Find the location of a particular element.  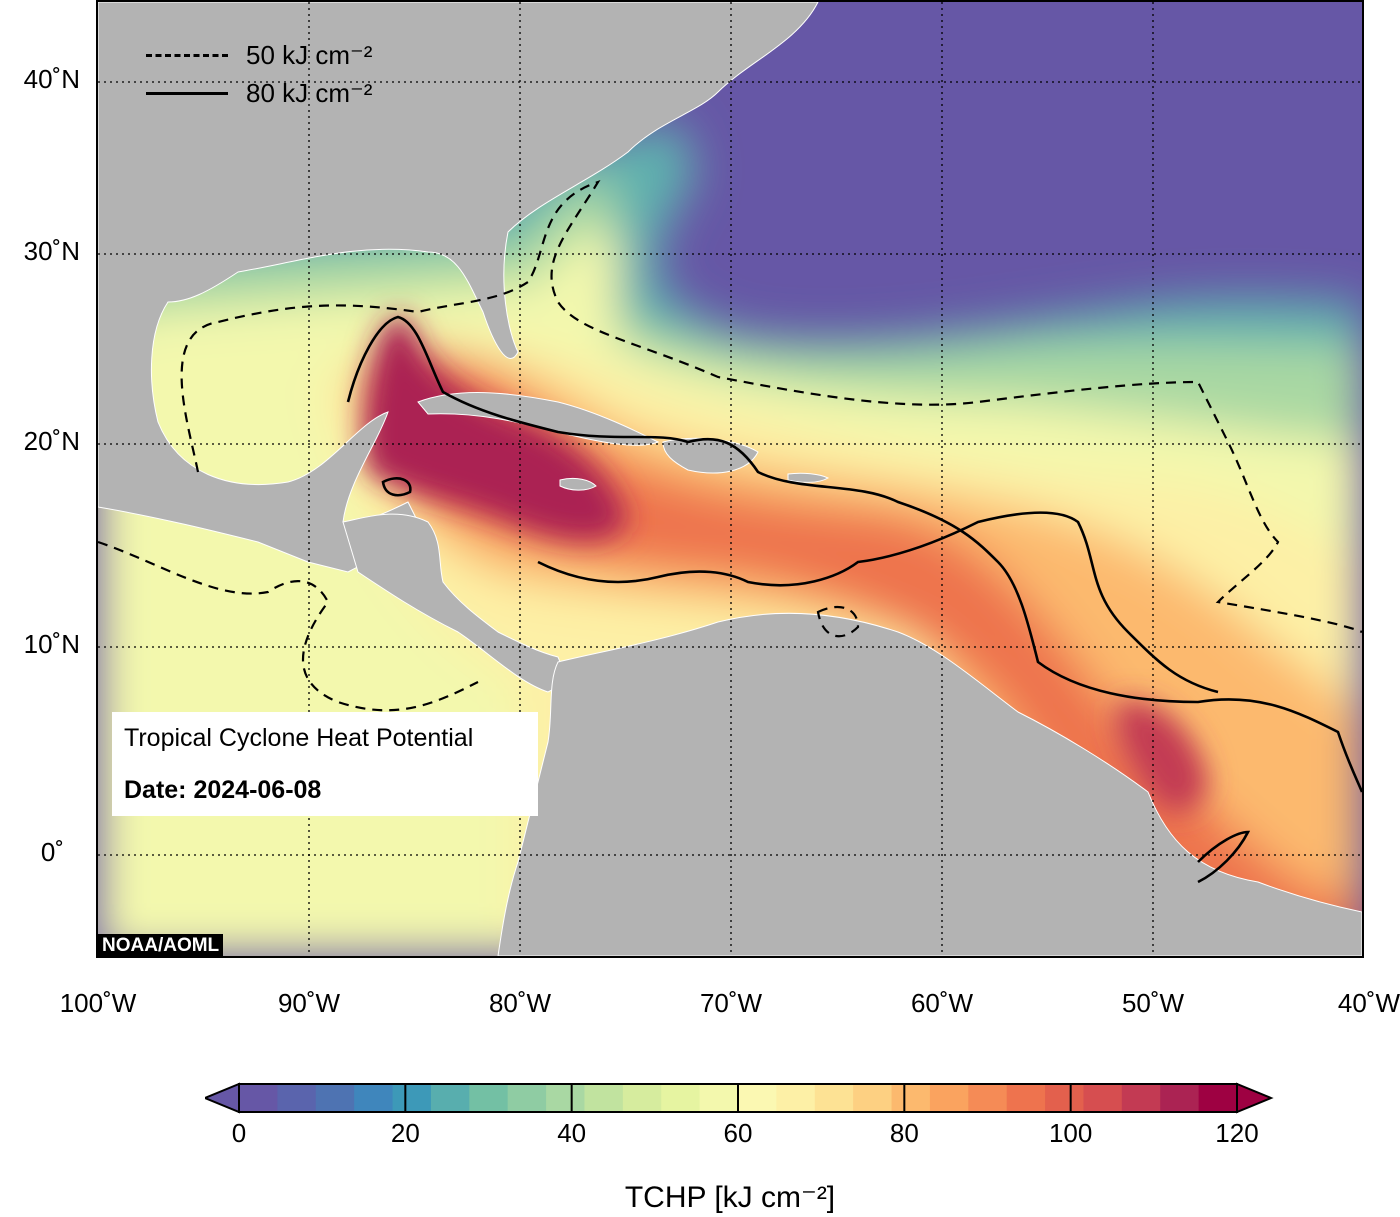

colorbar-tick-label: 40 is located at coordinates (572, 1133).